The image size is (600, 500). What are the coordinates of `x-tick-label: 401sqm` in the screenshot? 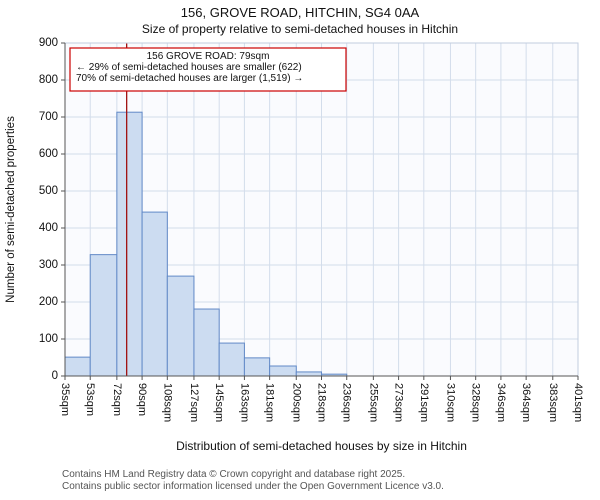 It's located at (578, 402).